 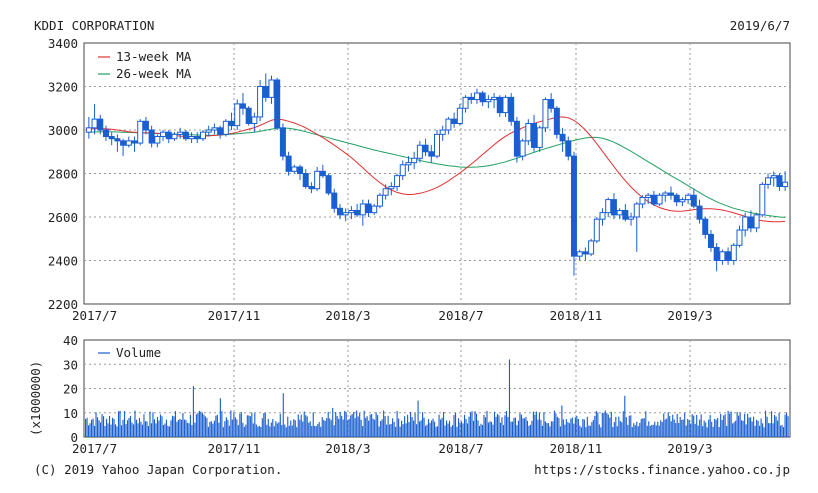 What do you see at coordinates (63, 174) in the screenshot?
I see `price-y-ticks: 3400 3200 3000 2800 2600 2400 2200` at bounding box center [63, 174].